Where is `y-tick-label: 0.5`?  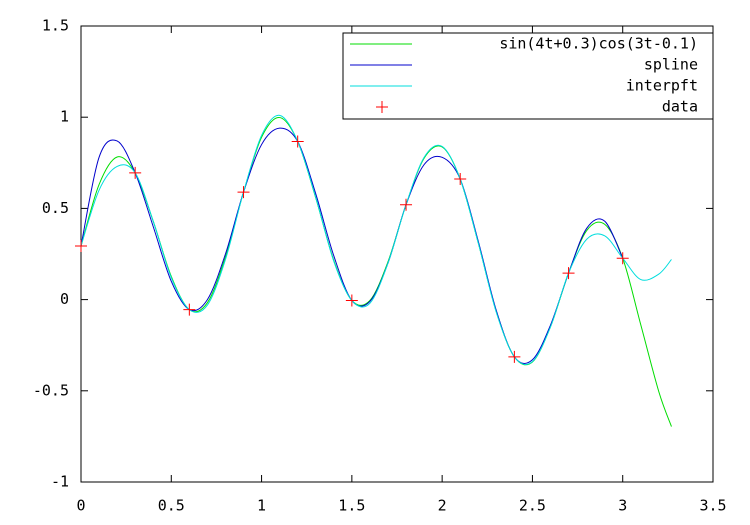
y-tick-label: 0.5 is located at coordinates (55, 208).